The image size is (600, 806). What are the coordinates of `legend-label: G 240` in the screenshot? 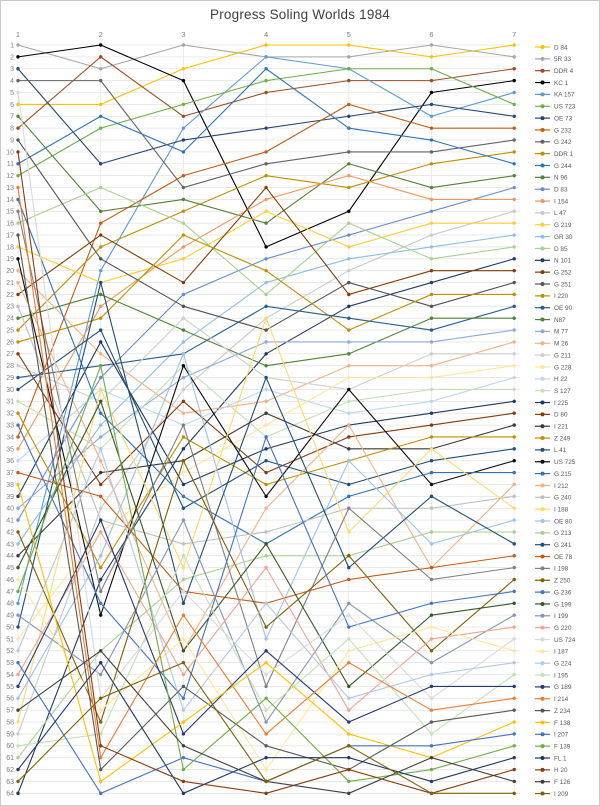 It's located at (563, 498).